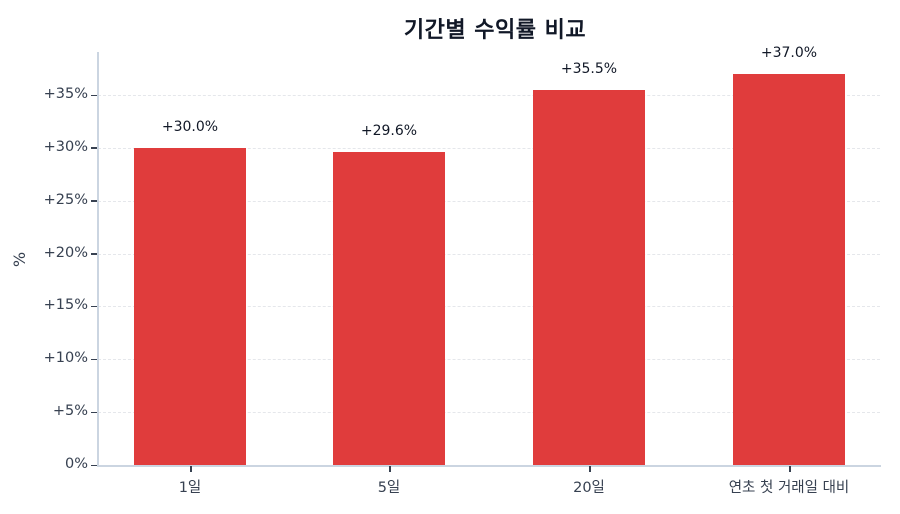 The height and width of the screenshot is (514, 900). What do you see at coordinates (70, 411) in the screenshot?
I see `y-tick-label: +5%` at bounding box center [70, 411].